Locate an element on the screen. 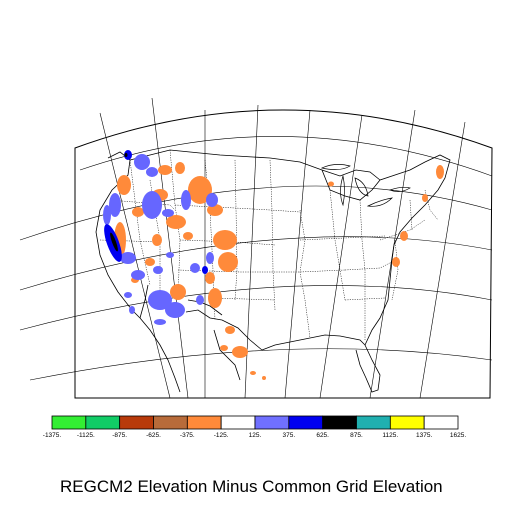 The height and width of the screenshot is (512, 512). positive-difference-areas is located at coordinates (160, 239).